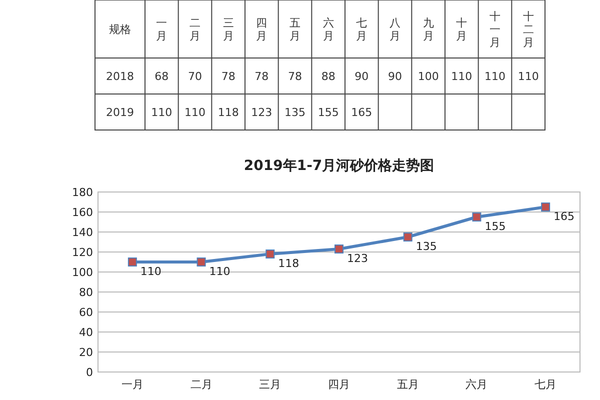 The width and height of the screenshot is (600, 400). I want to click on y-tick-label: 40, so click(86, 332).